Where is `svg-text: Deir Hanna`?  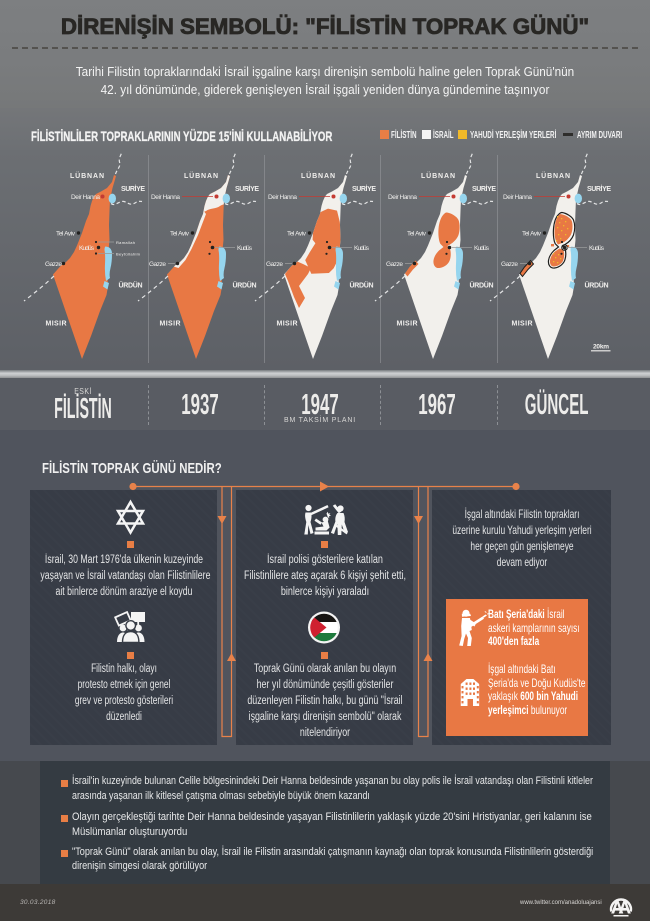
svg-text: Deir Hanna is located at coordinates (85, 197).